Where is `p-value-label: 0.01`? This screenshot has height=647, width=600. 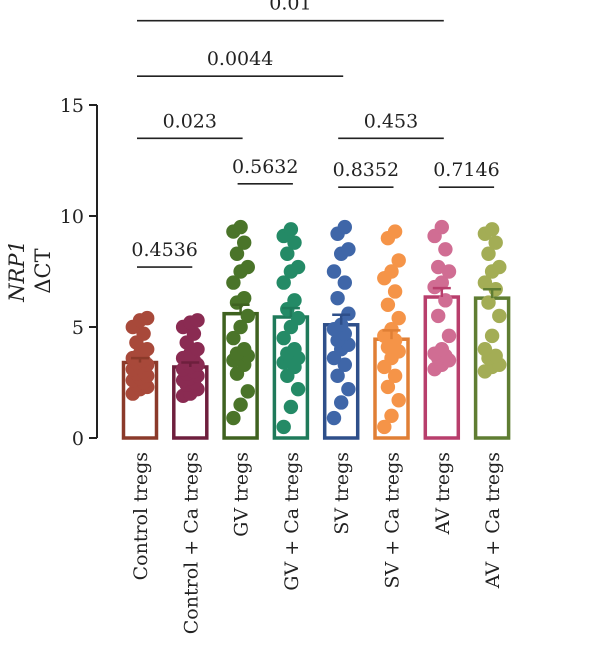 p-value-label: 0.01 is located at coordinates (290, 7).